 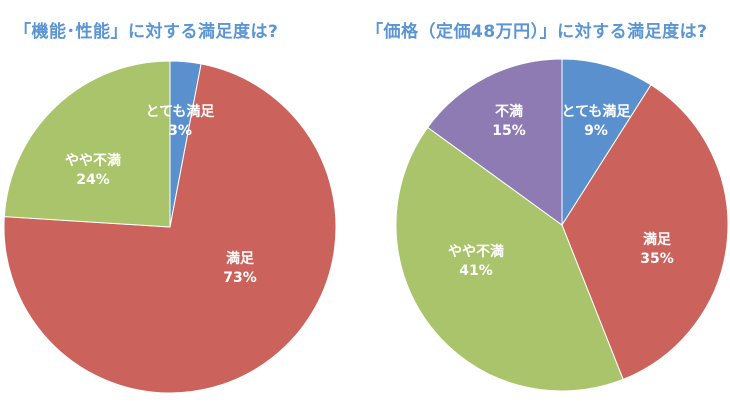 I want to click on slice-label-value: 35%, so click(x=657, y=259).